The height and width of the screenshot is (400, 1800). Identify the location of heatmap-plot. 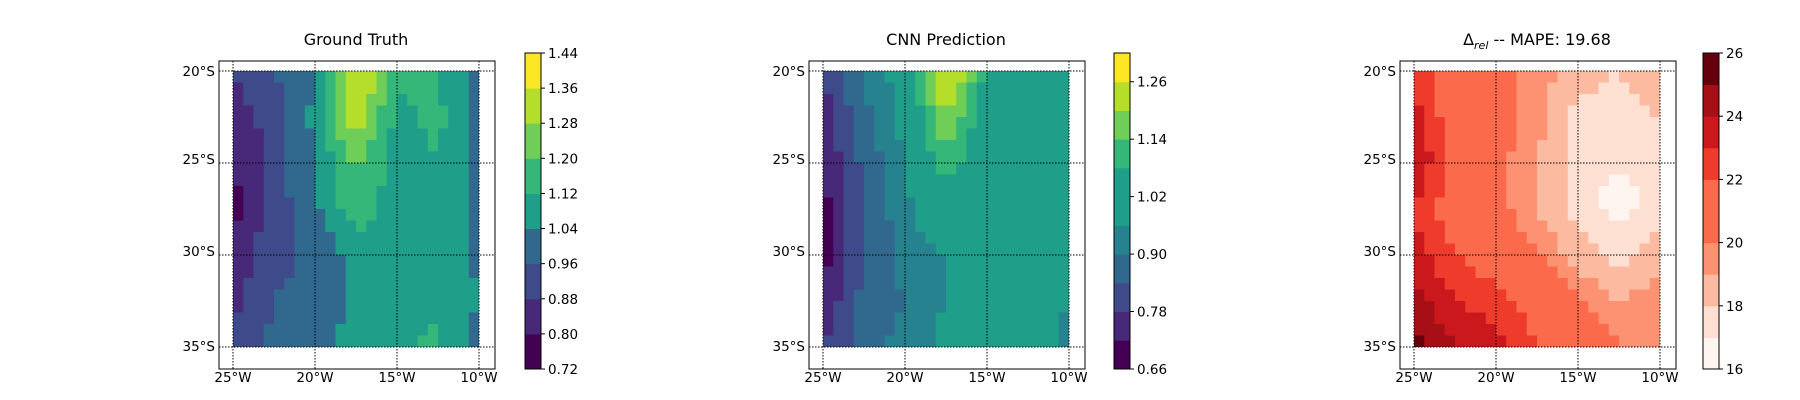
(946, 209).